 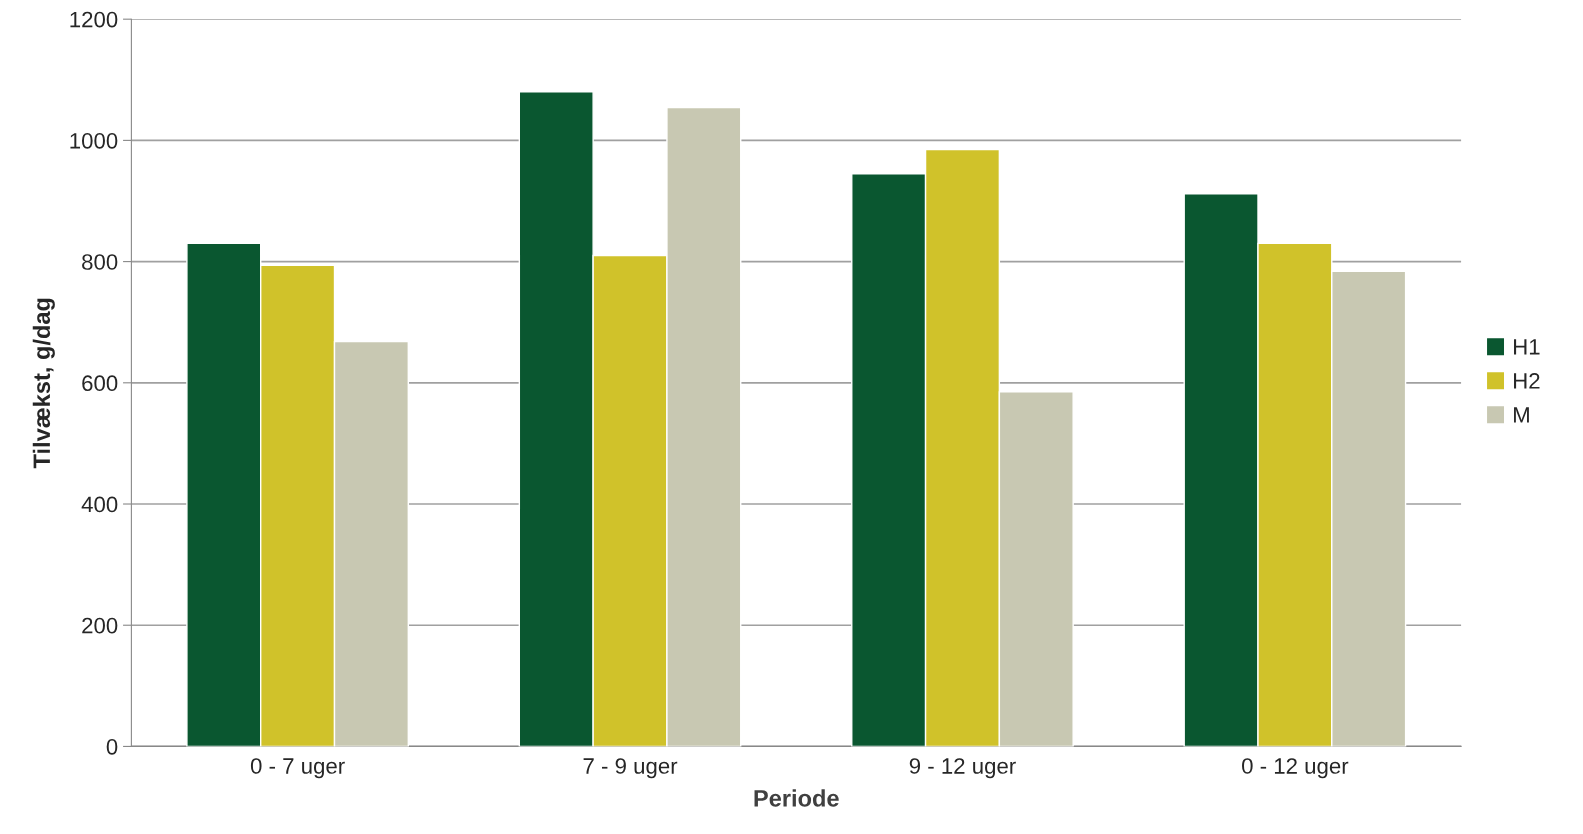 What do you see at coordinates (630, 768) in the screenshot?
I see `x-tick-label: 7 - 9 uger` at bounding box center [630, 768].